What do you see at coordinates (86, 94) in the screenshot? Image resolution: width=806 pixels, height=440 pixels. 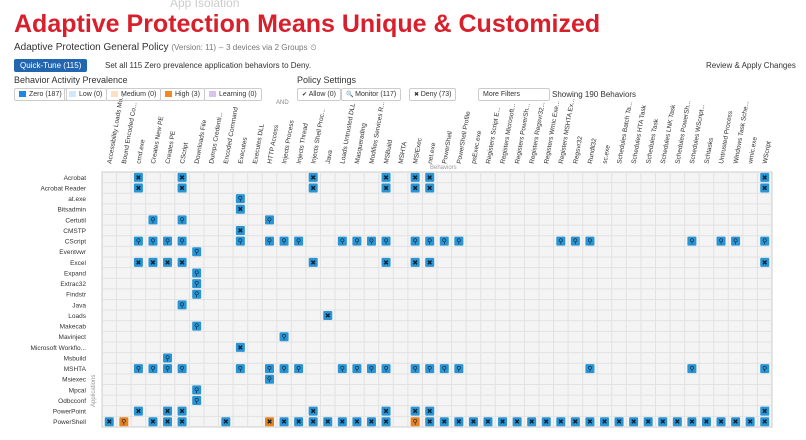 I see `prevalence-chip: Low (0)` at bounding box center [86, 94].